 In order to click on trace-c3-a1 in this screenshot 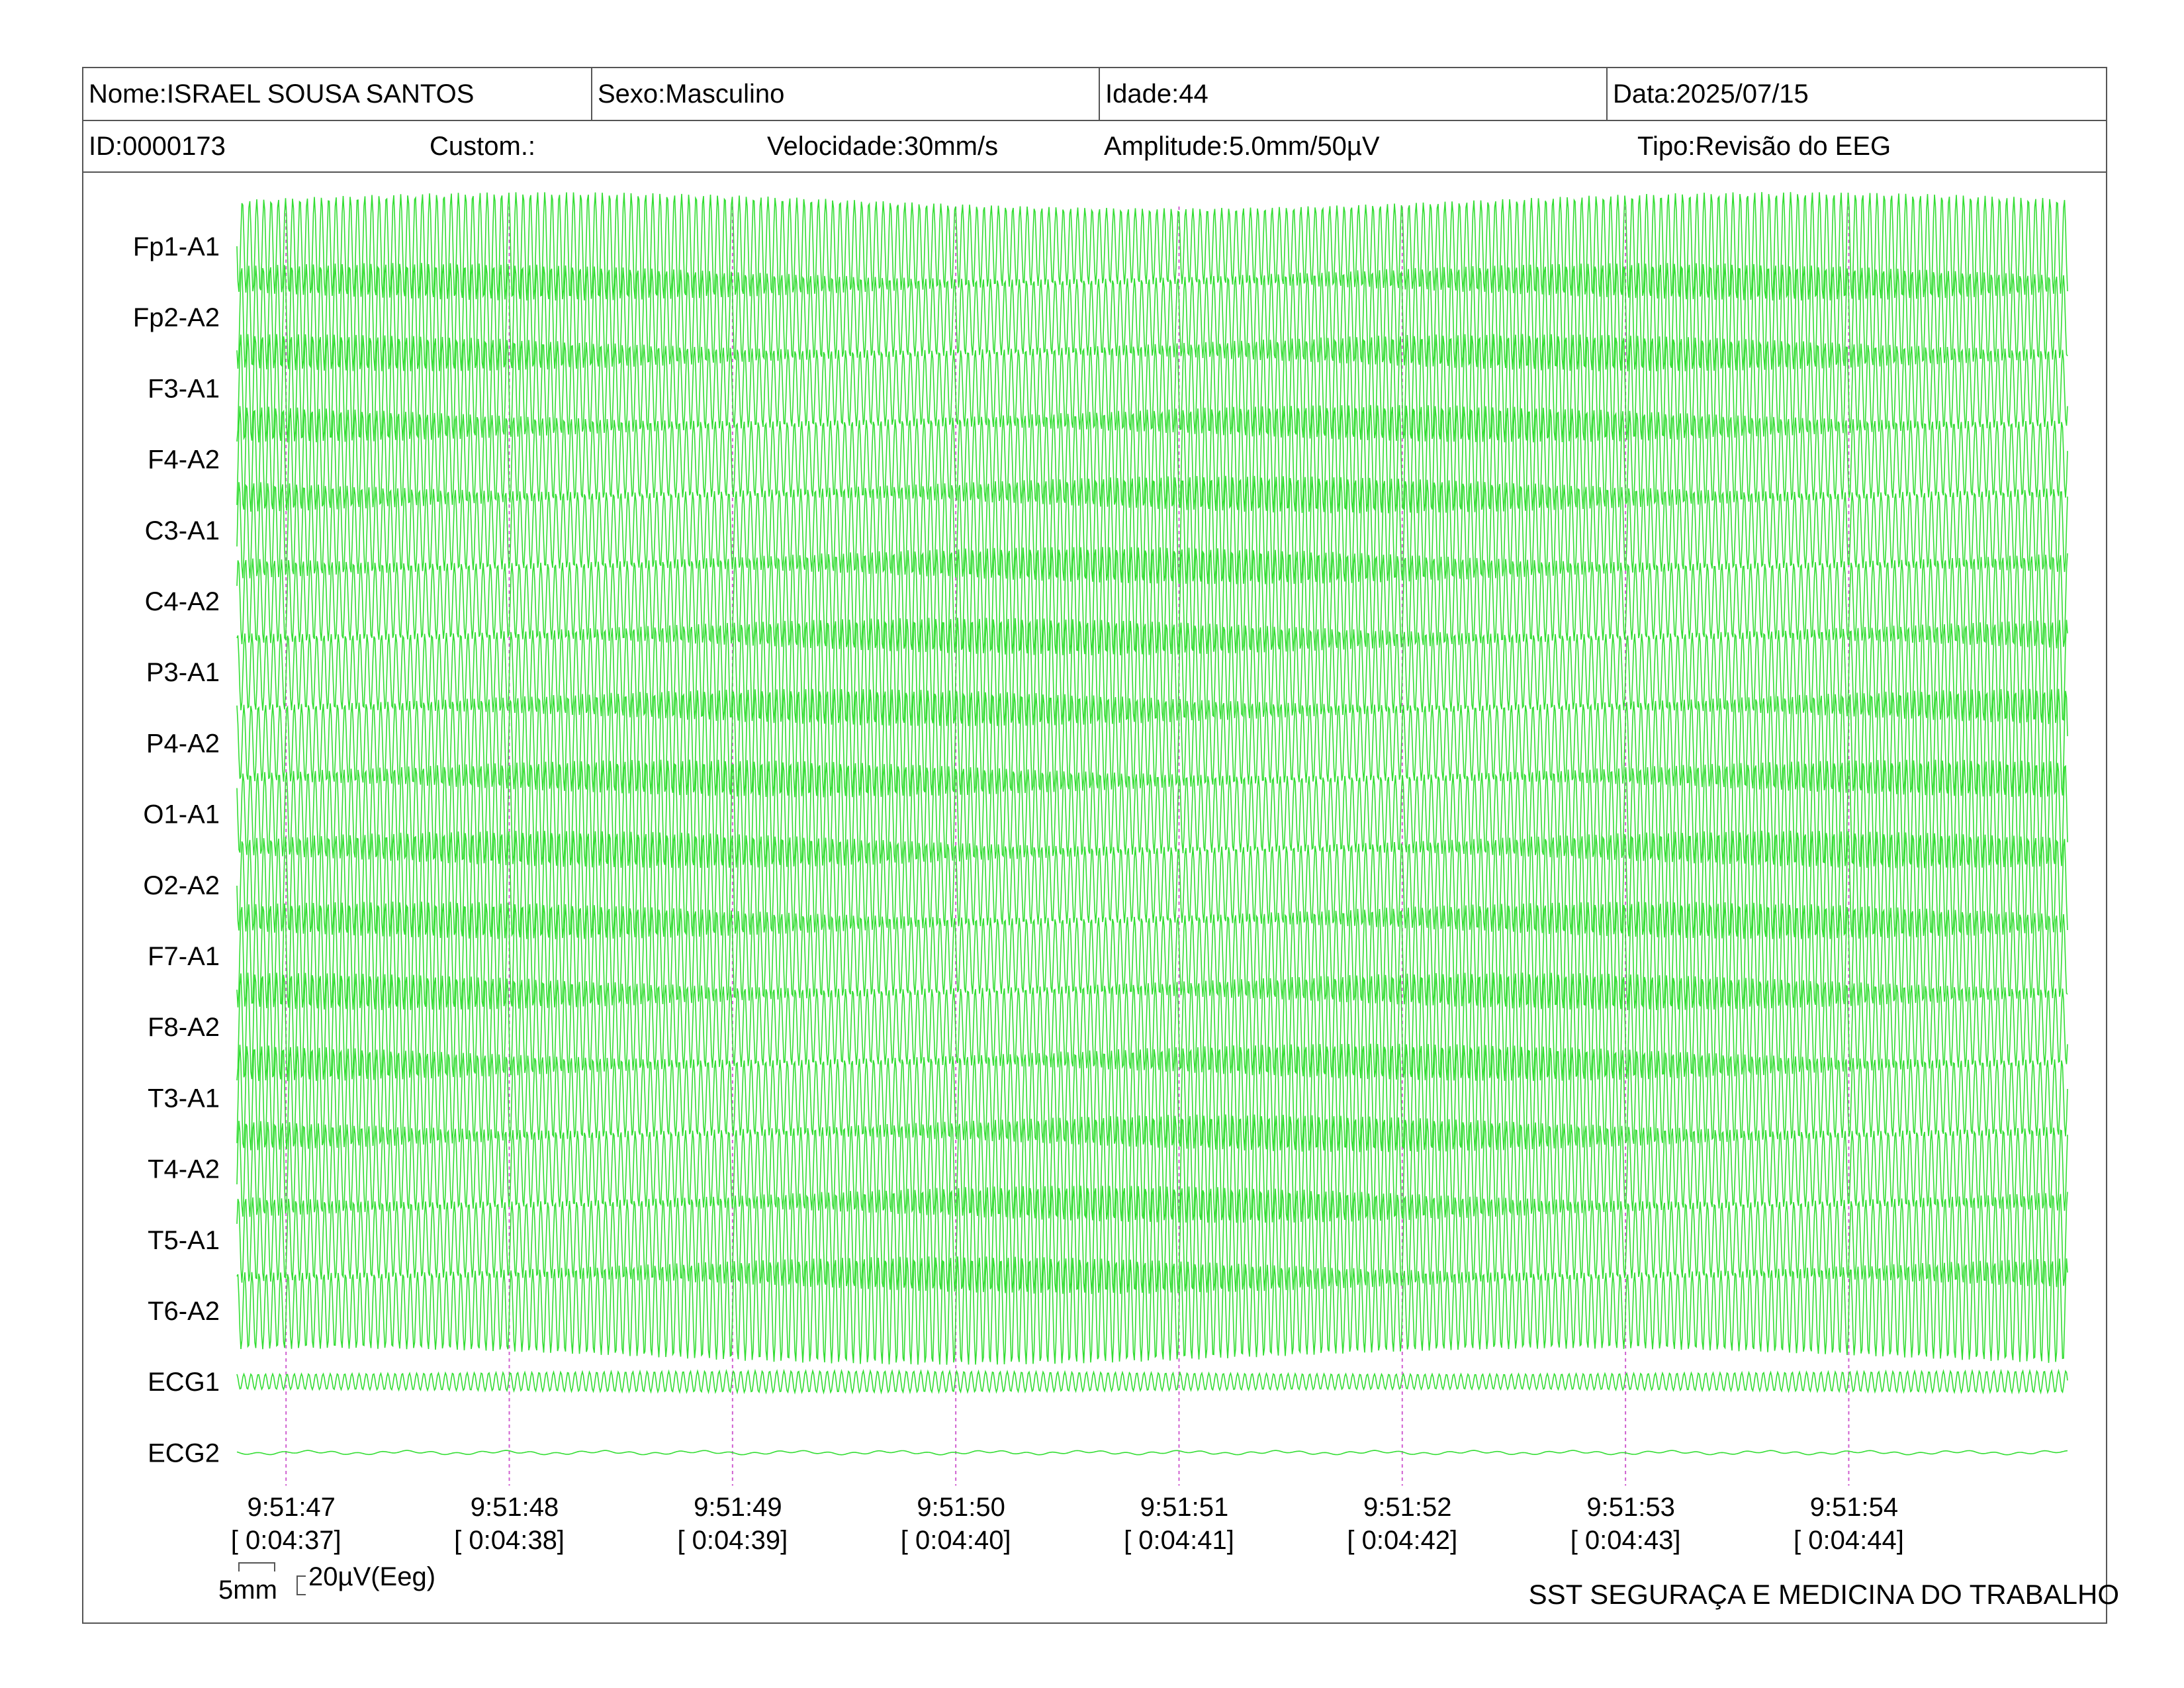, I will do `click(1152, 530)`.